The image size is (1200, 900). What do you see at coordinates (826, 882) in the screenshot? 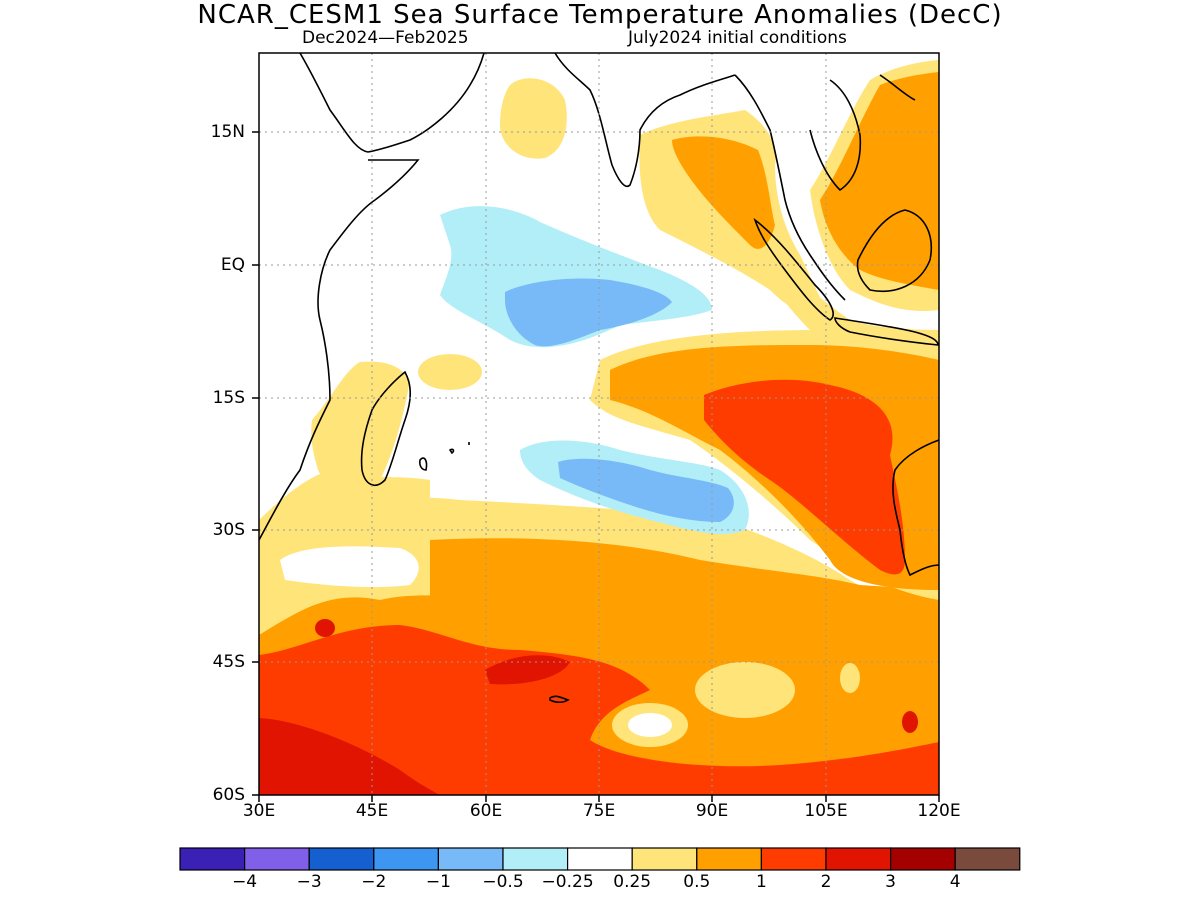
I see `colorbar-label: 2` at bounding box center [826, 882].